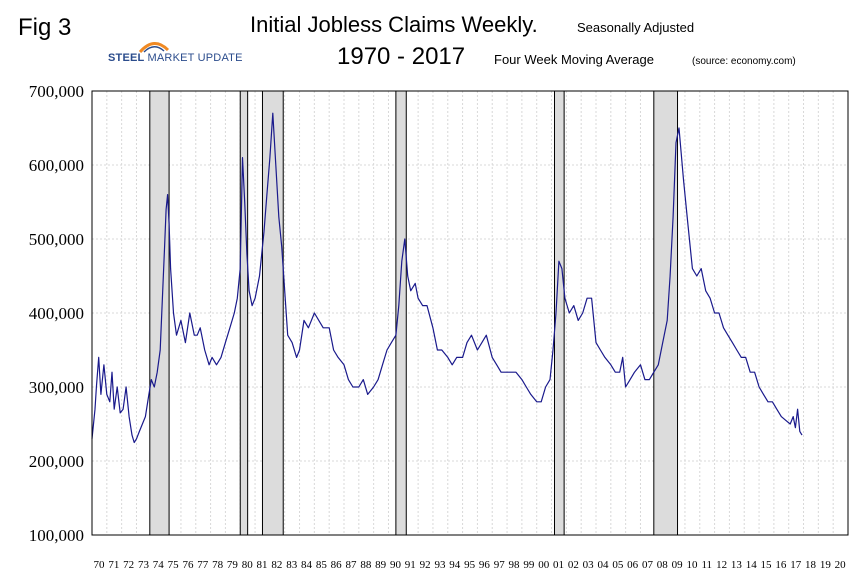  What do you see at coordinates (233, 565) in the screenshot?
I see `x-tick-label: 79` at bounding box center [233, 565].